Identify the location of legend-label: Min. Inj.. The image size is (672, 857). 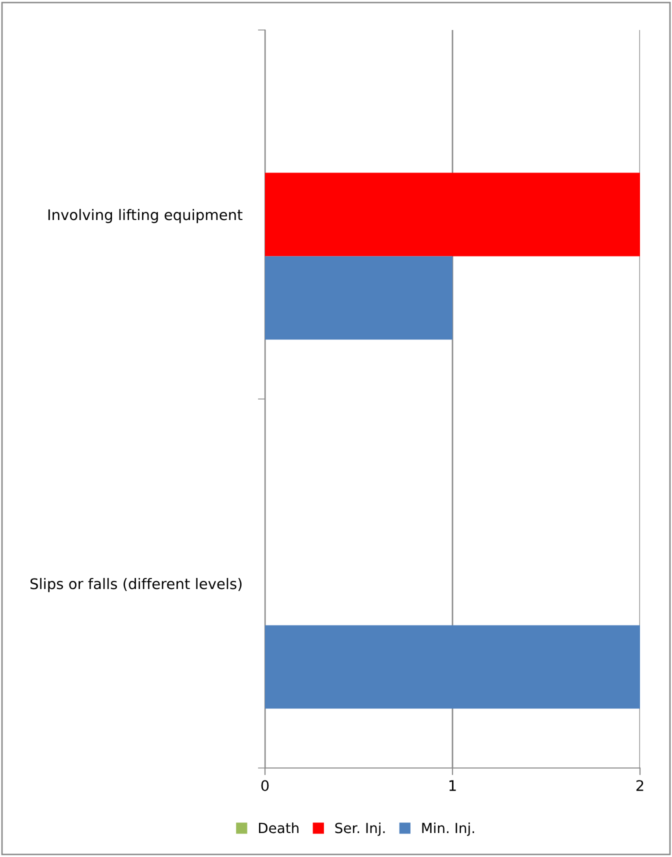
(448, 829).